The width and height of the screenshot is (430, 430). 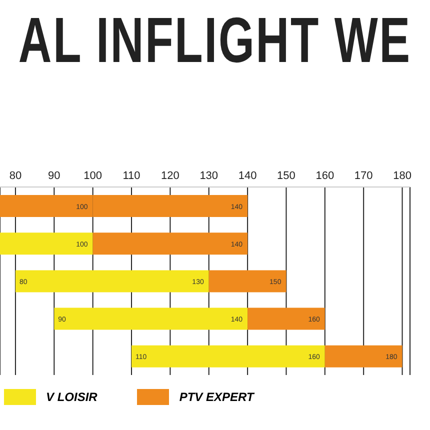 I want to click on x-tick-label: 100, so click(x=93, y=176).